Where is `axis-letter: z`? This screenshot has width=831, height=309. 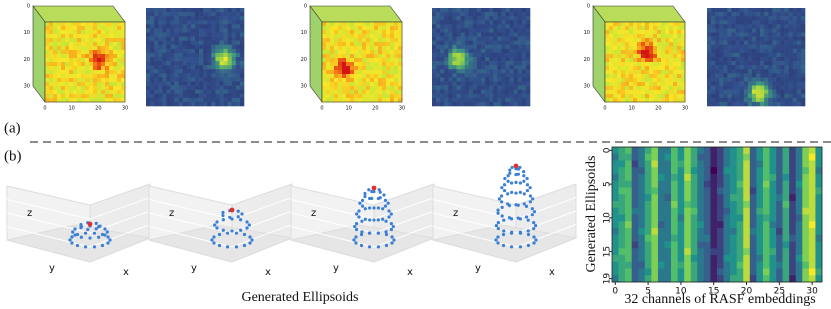 axis-letter: z is located at coordinates (455, 213).